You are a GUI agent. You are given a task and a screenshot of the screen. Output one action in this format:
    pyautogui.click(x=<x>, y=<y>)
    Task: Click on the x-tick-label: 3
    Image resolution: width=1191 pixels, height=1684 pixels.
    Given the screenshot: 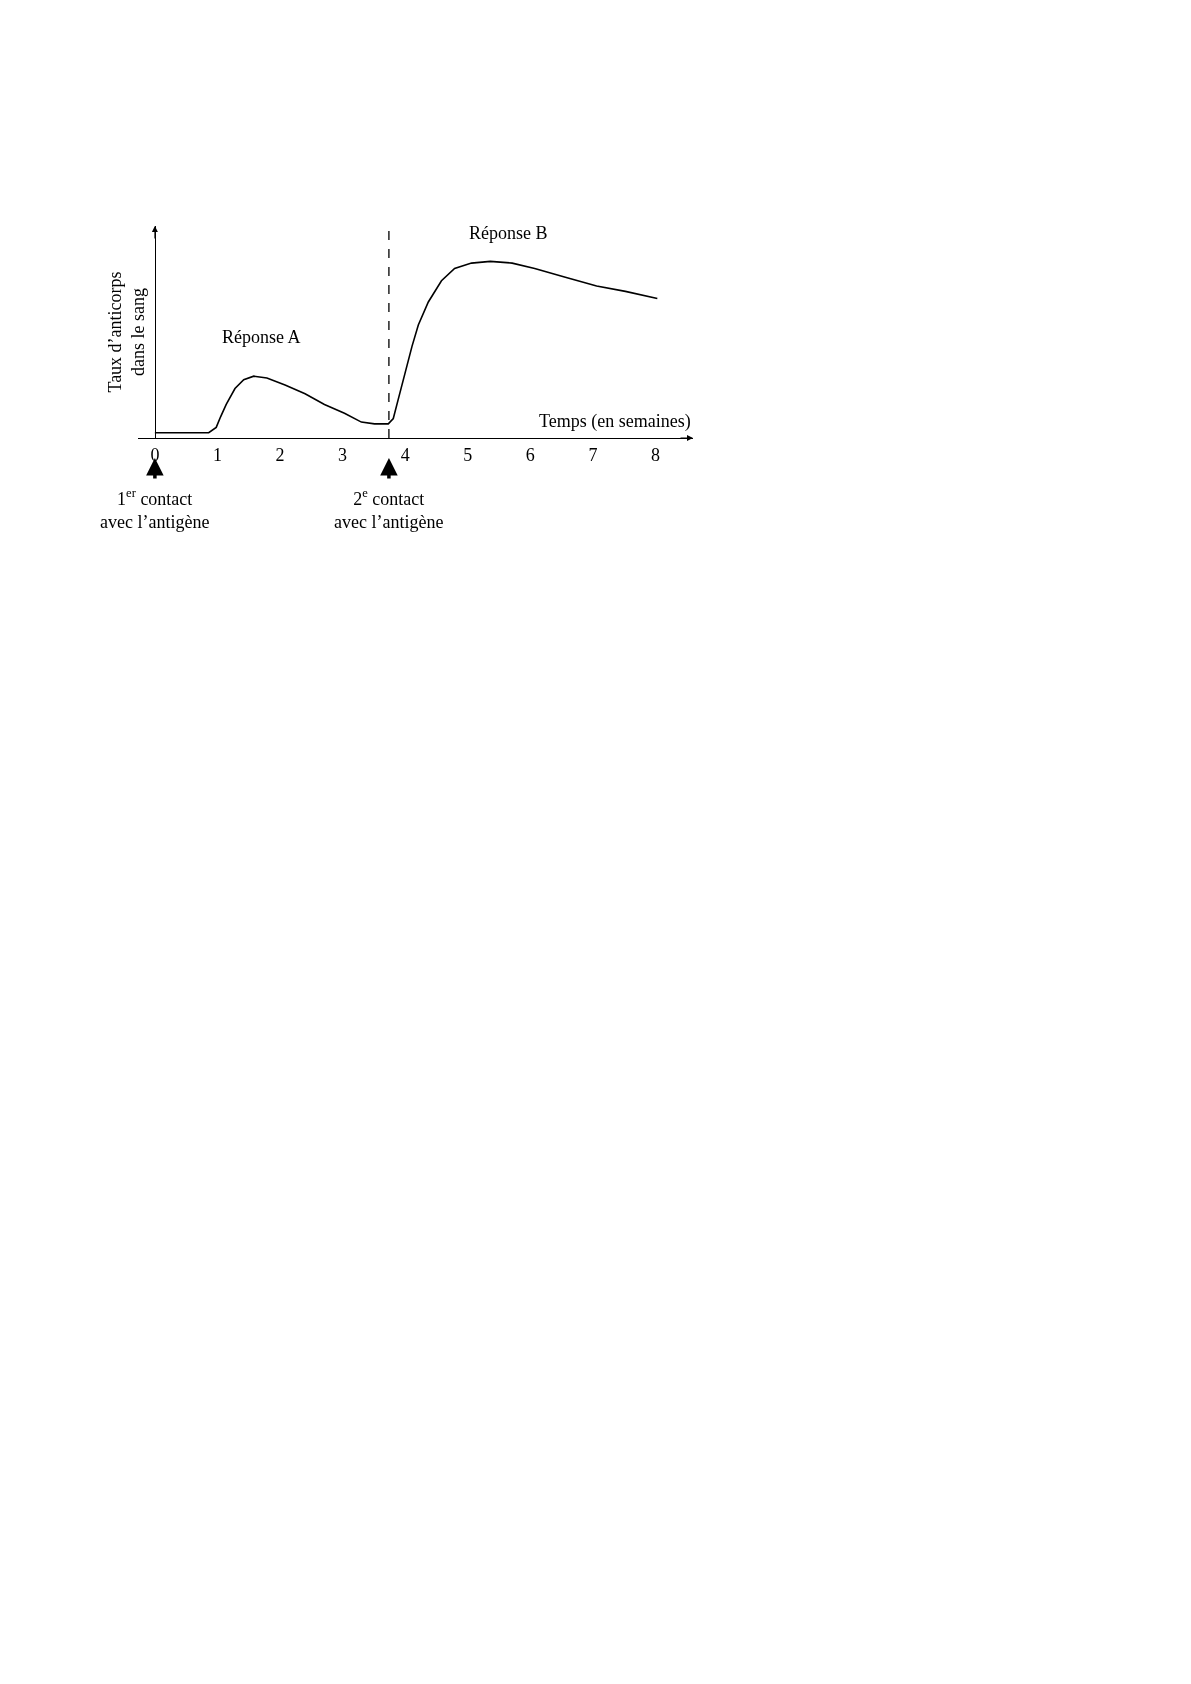 What is the action you would take?
    pyautogui.click(x=343, y=454)
    